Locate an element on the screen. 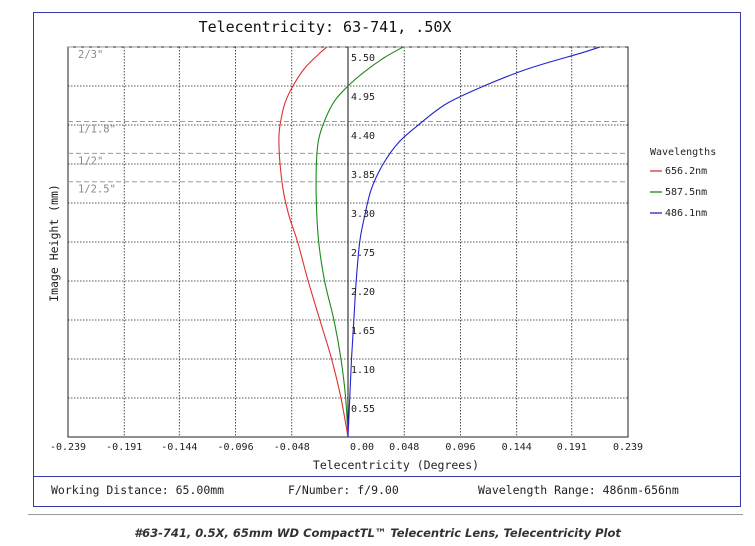  chart-title: Telecentricity: 63-741, .50X is located at coordinates (325, 27).